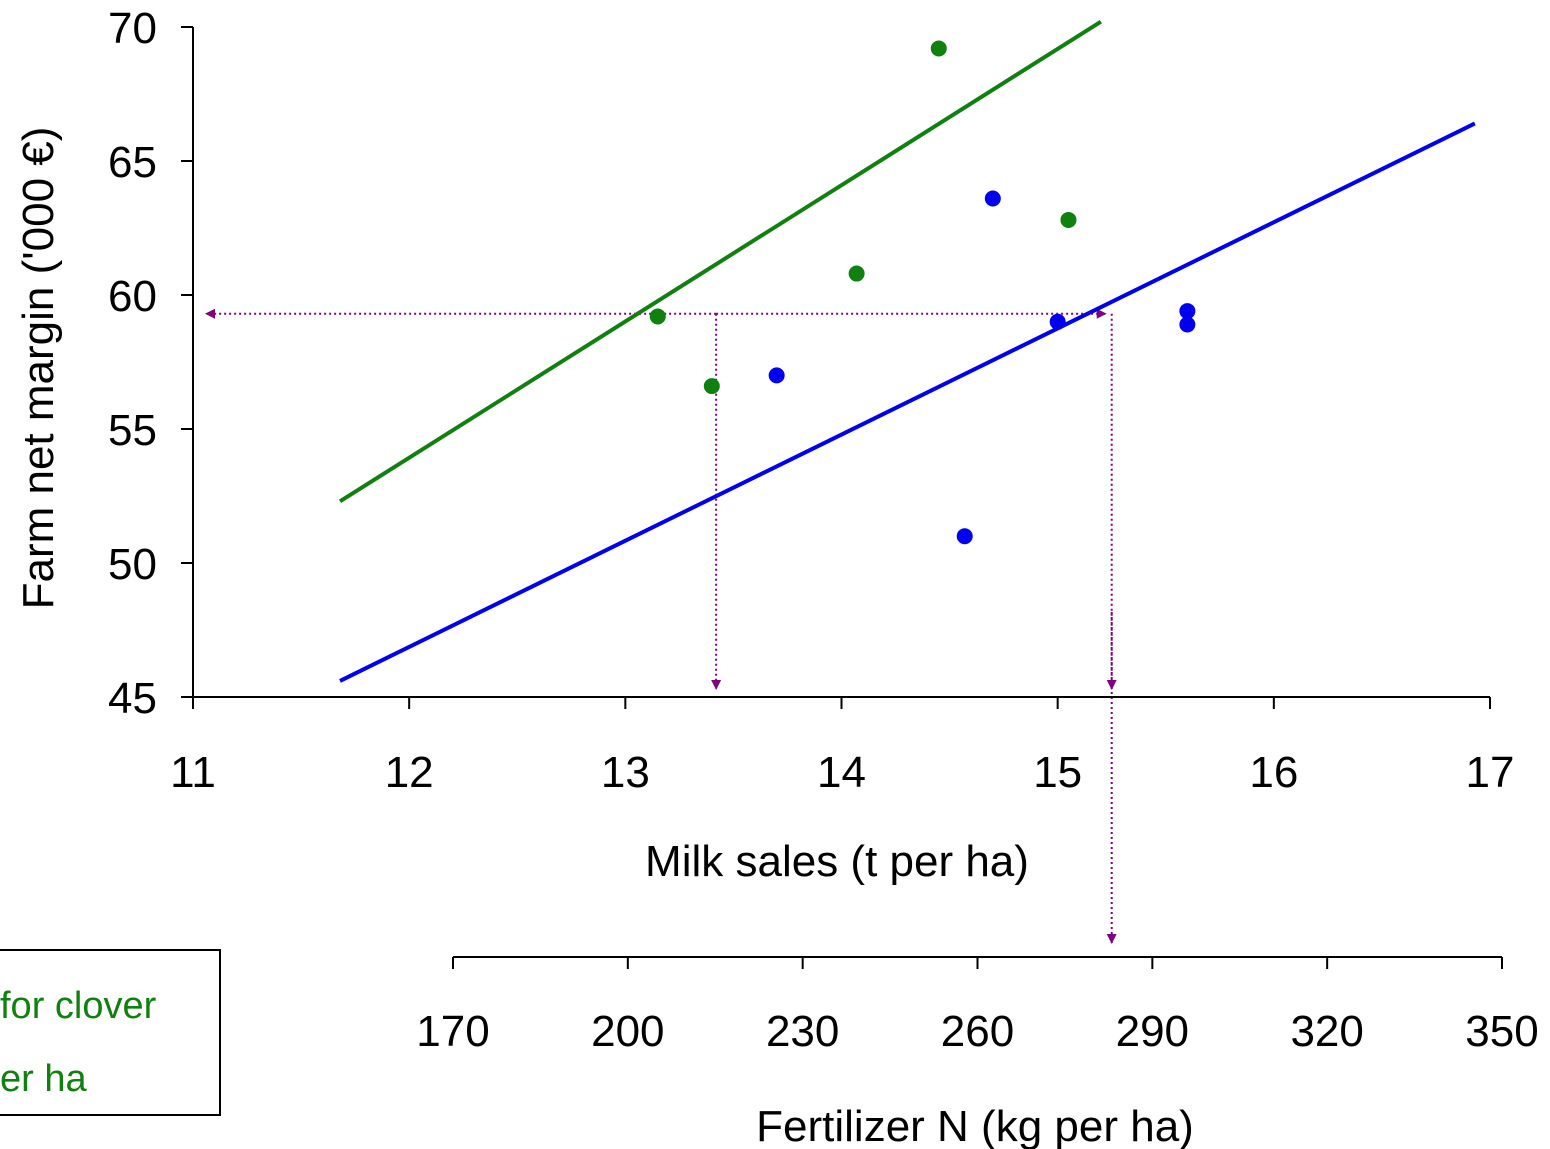 Image resolution: width=1550 pixels, height=1149 pixels. Describe the element at coordinates (132, 162) in the screenshot. I see `y-tick-label: 65` at that location.